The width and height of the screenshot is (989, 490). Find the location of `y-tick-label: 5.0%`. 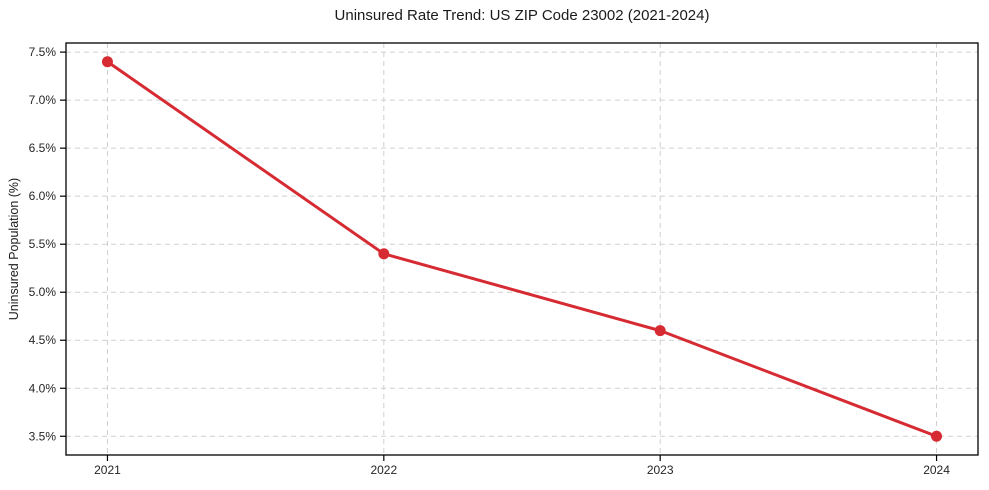

y-tick-label: 5.0% is located at coordinates (43, 292).